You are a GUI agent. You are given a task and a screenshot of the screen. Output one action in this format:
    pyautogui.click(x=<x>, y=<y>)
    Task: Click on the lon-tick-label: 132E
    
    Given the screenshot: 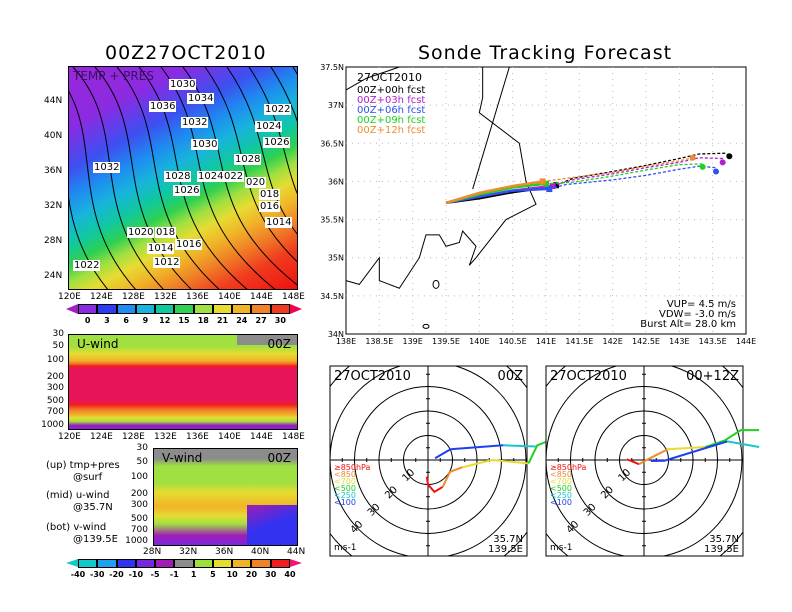 What is the action you would take?
    pyautogui.click(x=165, y=297)
    